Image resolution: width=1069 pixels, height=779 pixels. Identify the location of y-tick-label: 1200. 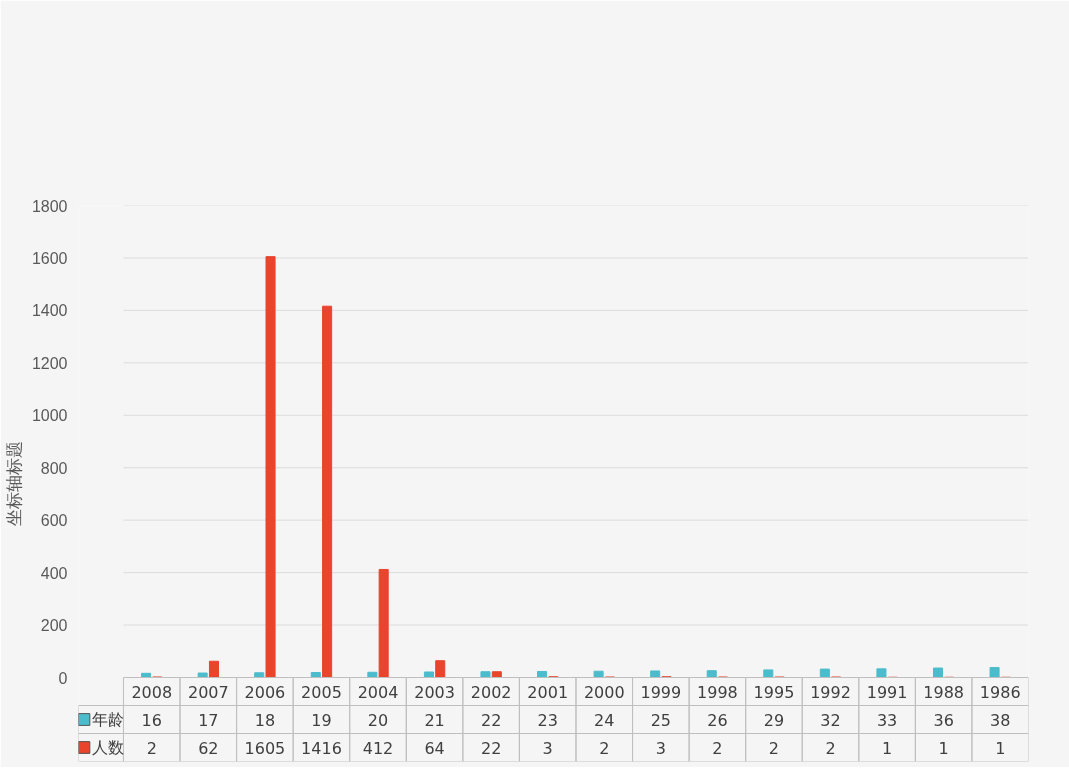
(49, 363).